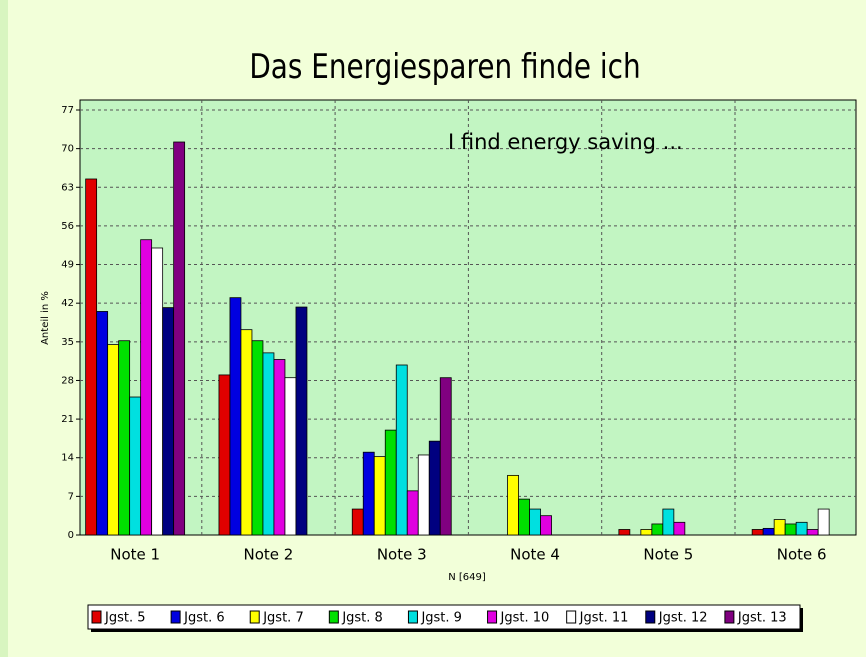  What do you see at coordinates (683, 618) in the screenshot?
I see `legend-label: Jgst. 12` at bounding box center [683, 618].